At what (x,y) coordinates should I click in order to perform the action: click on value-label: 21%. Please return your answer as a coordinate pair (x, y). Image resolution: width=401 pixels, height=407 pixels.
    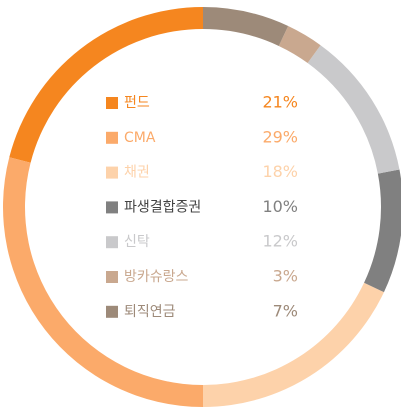
    Looking at the image, I should click on (280, 102).